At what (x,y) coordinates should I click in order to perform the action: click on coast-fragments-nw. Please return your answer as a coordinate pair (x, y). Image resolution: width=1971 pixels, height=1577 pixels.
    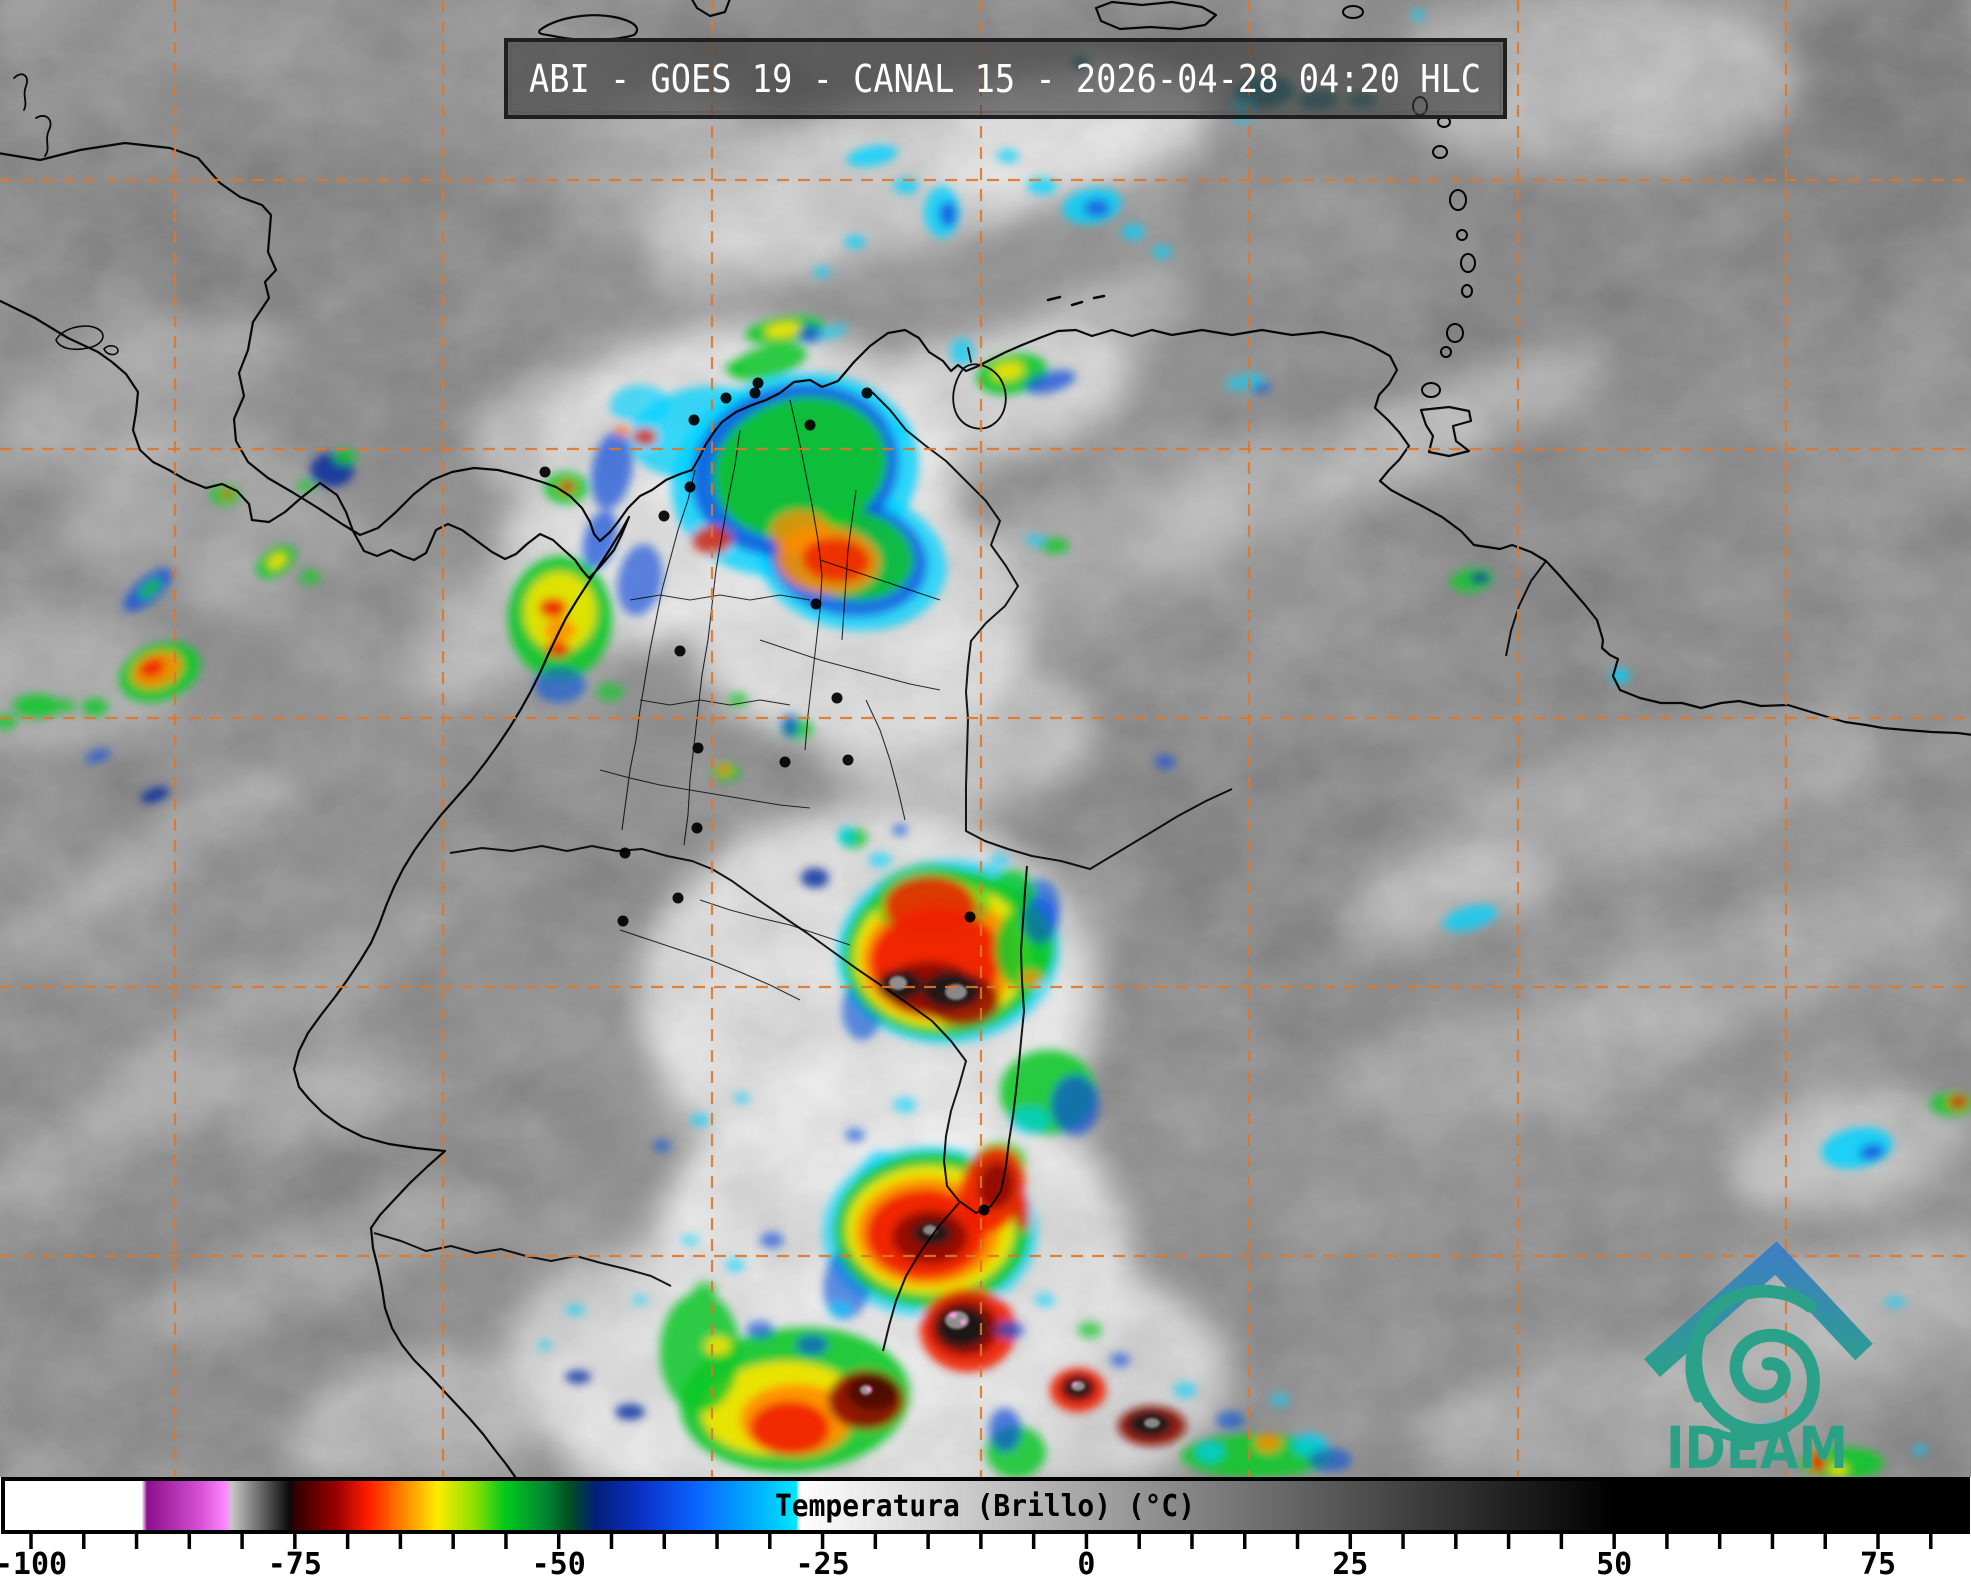
    Looking at the image, I should click on (32, 115).